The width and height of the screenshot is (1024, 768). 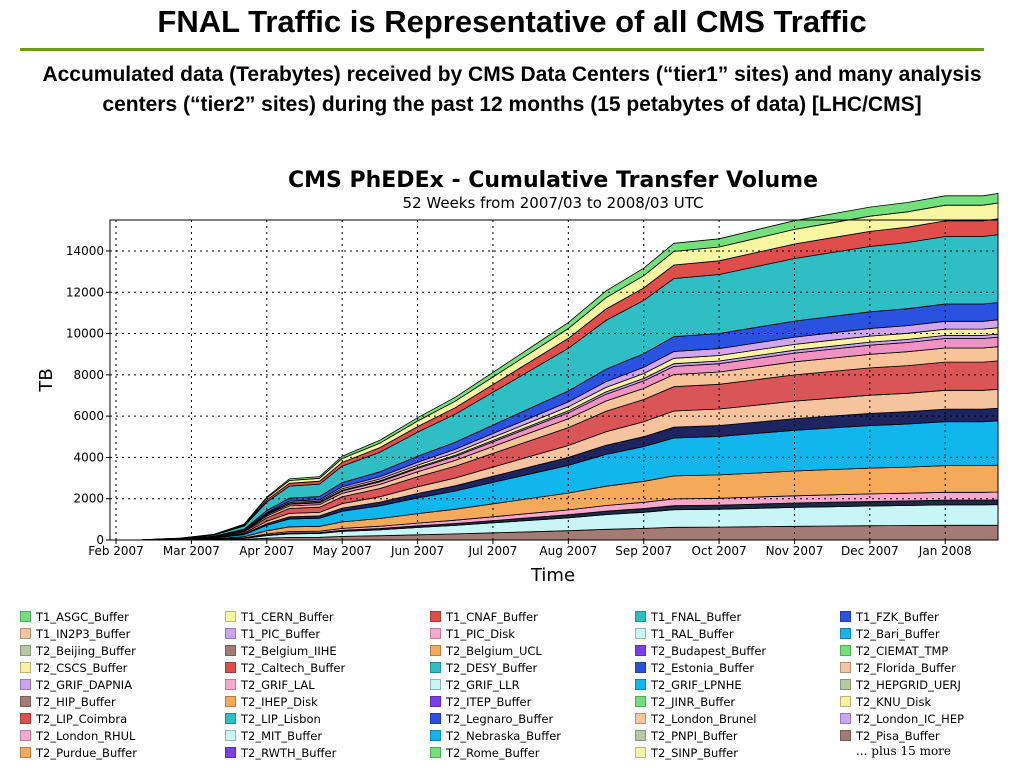 I want to click on legend-item: T2_Bari_Buffer, so click(x=930, y=633).